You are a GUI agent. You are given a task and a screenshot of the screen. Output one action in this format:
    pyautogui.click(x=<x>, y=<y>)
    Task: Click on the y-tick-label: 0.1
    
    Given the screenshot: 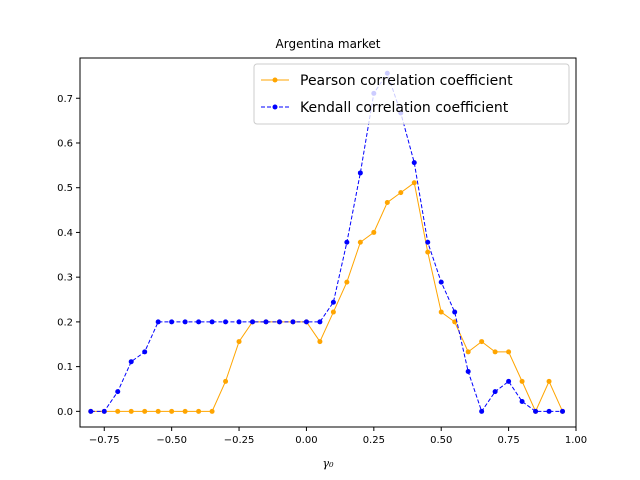 What is the action you would take?
    pyautogui.click(x=65, y=367)
    